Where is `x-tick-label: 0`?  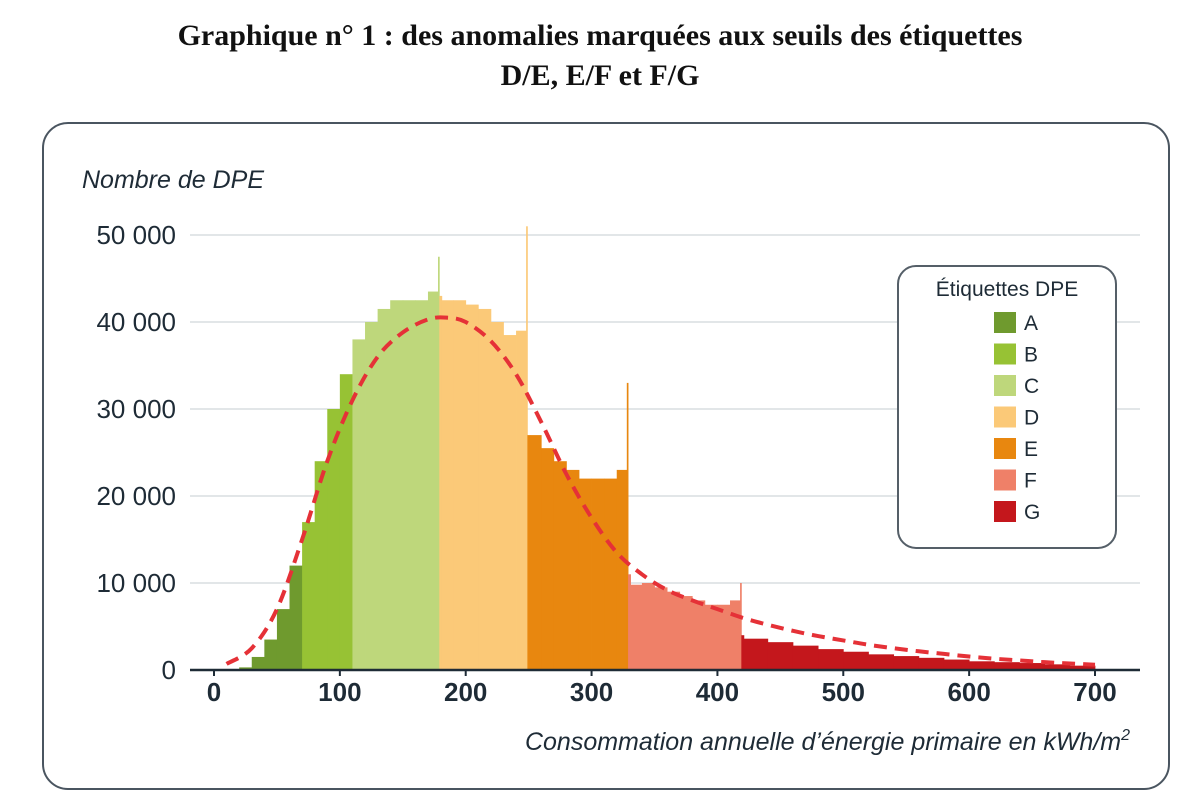
x-tick-label: 0 is located at coordinates (214, 692).